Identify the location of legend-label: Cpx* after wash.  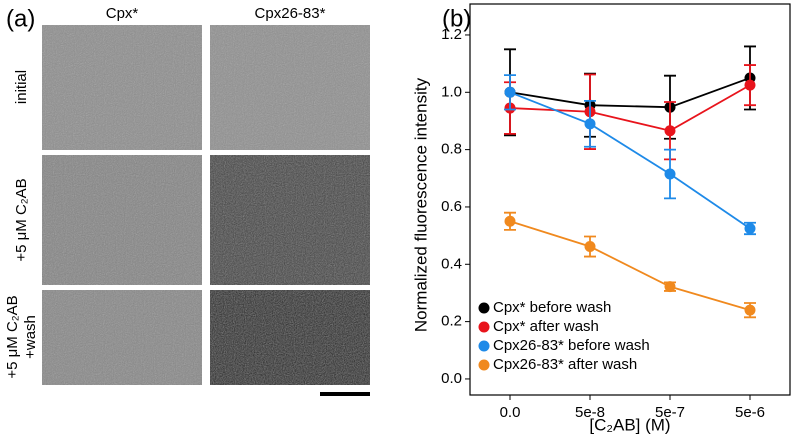
(546, 326).